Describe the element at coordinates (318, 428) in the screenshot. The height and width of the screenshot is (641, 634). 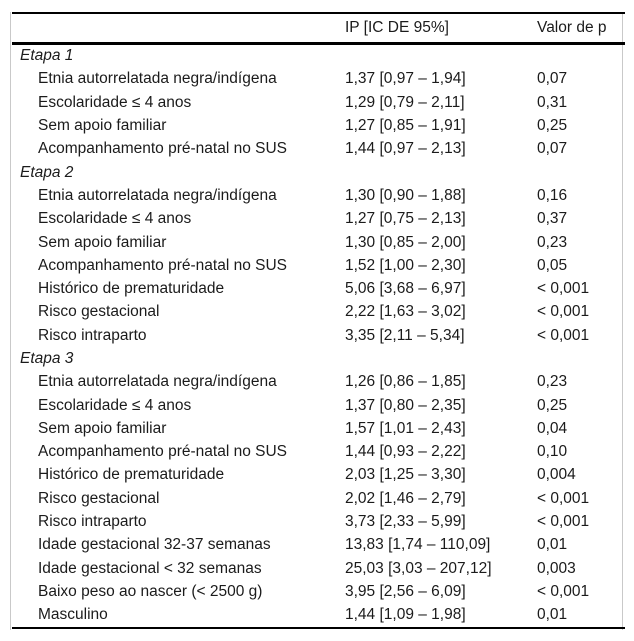
I see `table-row: Sem apoio familiar 1,57 [1,01 – 2,43] 0,04` at that location.